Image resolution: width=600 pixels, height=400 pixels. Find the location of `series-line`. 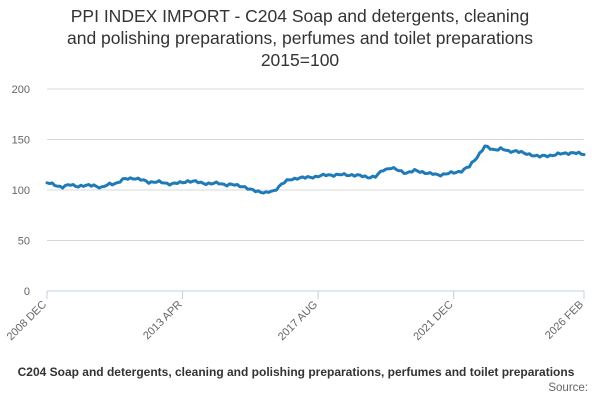

series-line is located at coordinates (315, 169).